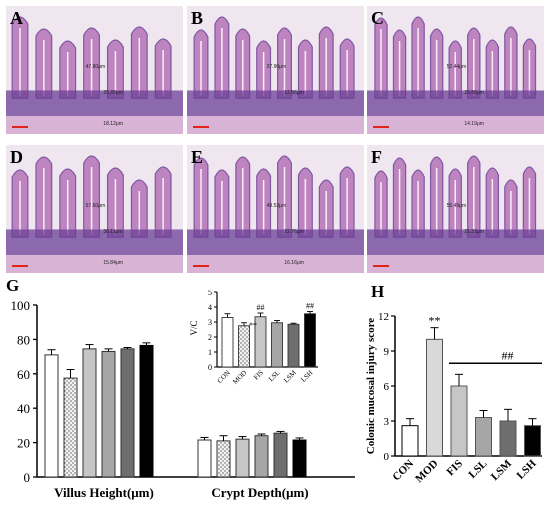 The image size is (550, 525). Describe the element at coordinates (16, 157) in the screenshot. I see `panel-label: D` at that location.